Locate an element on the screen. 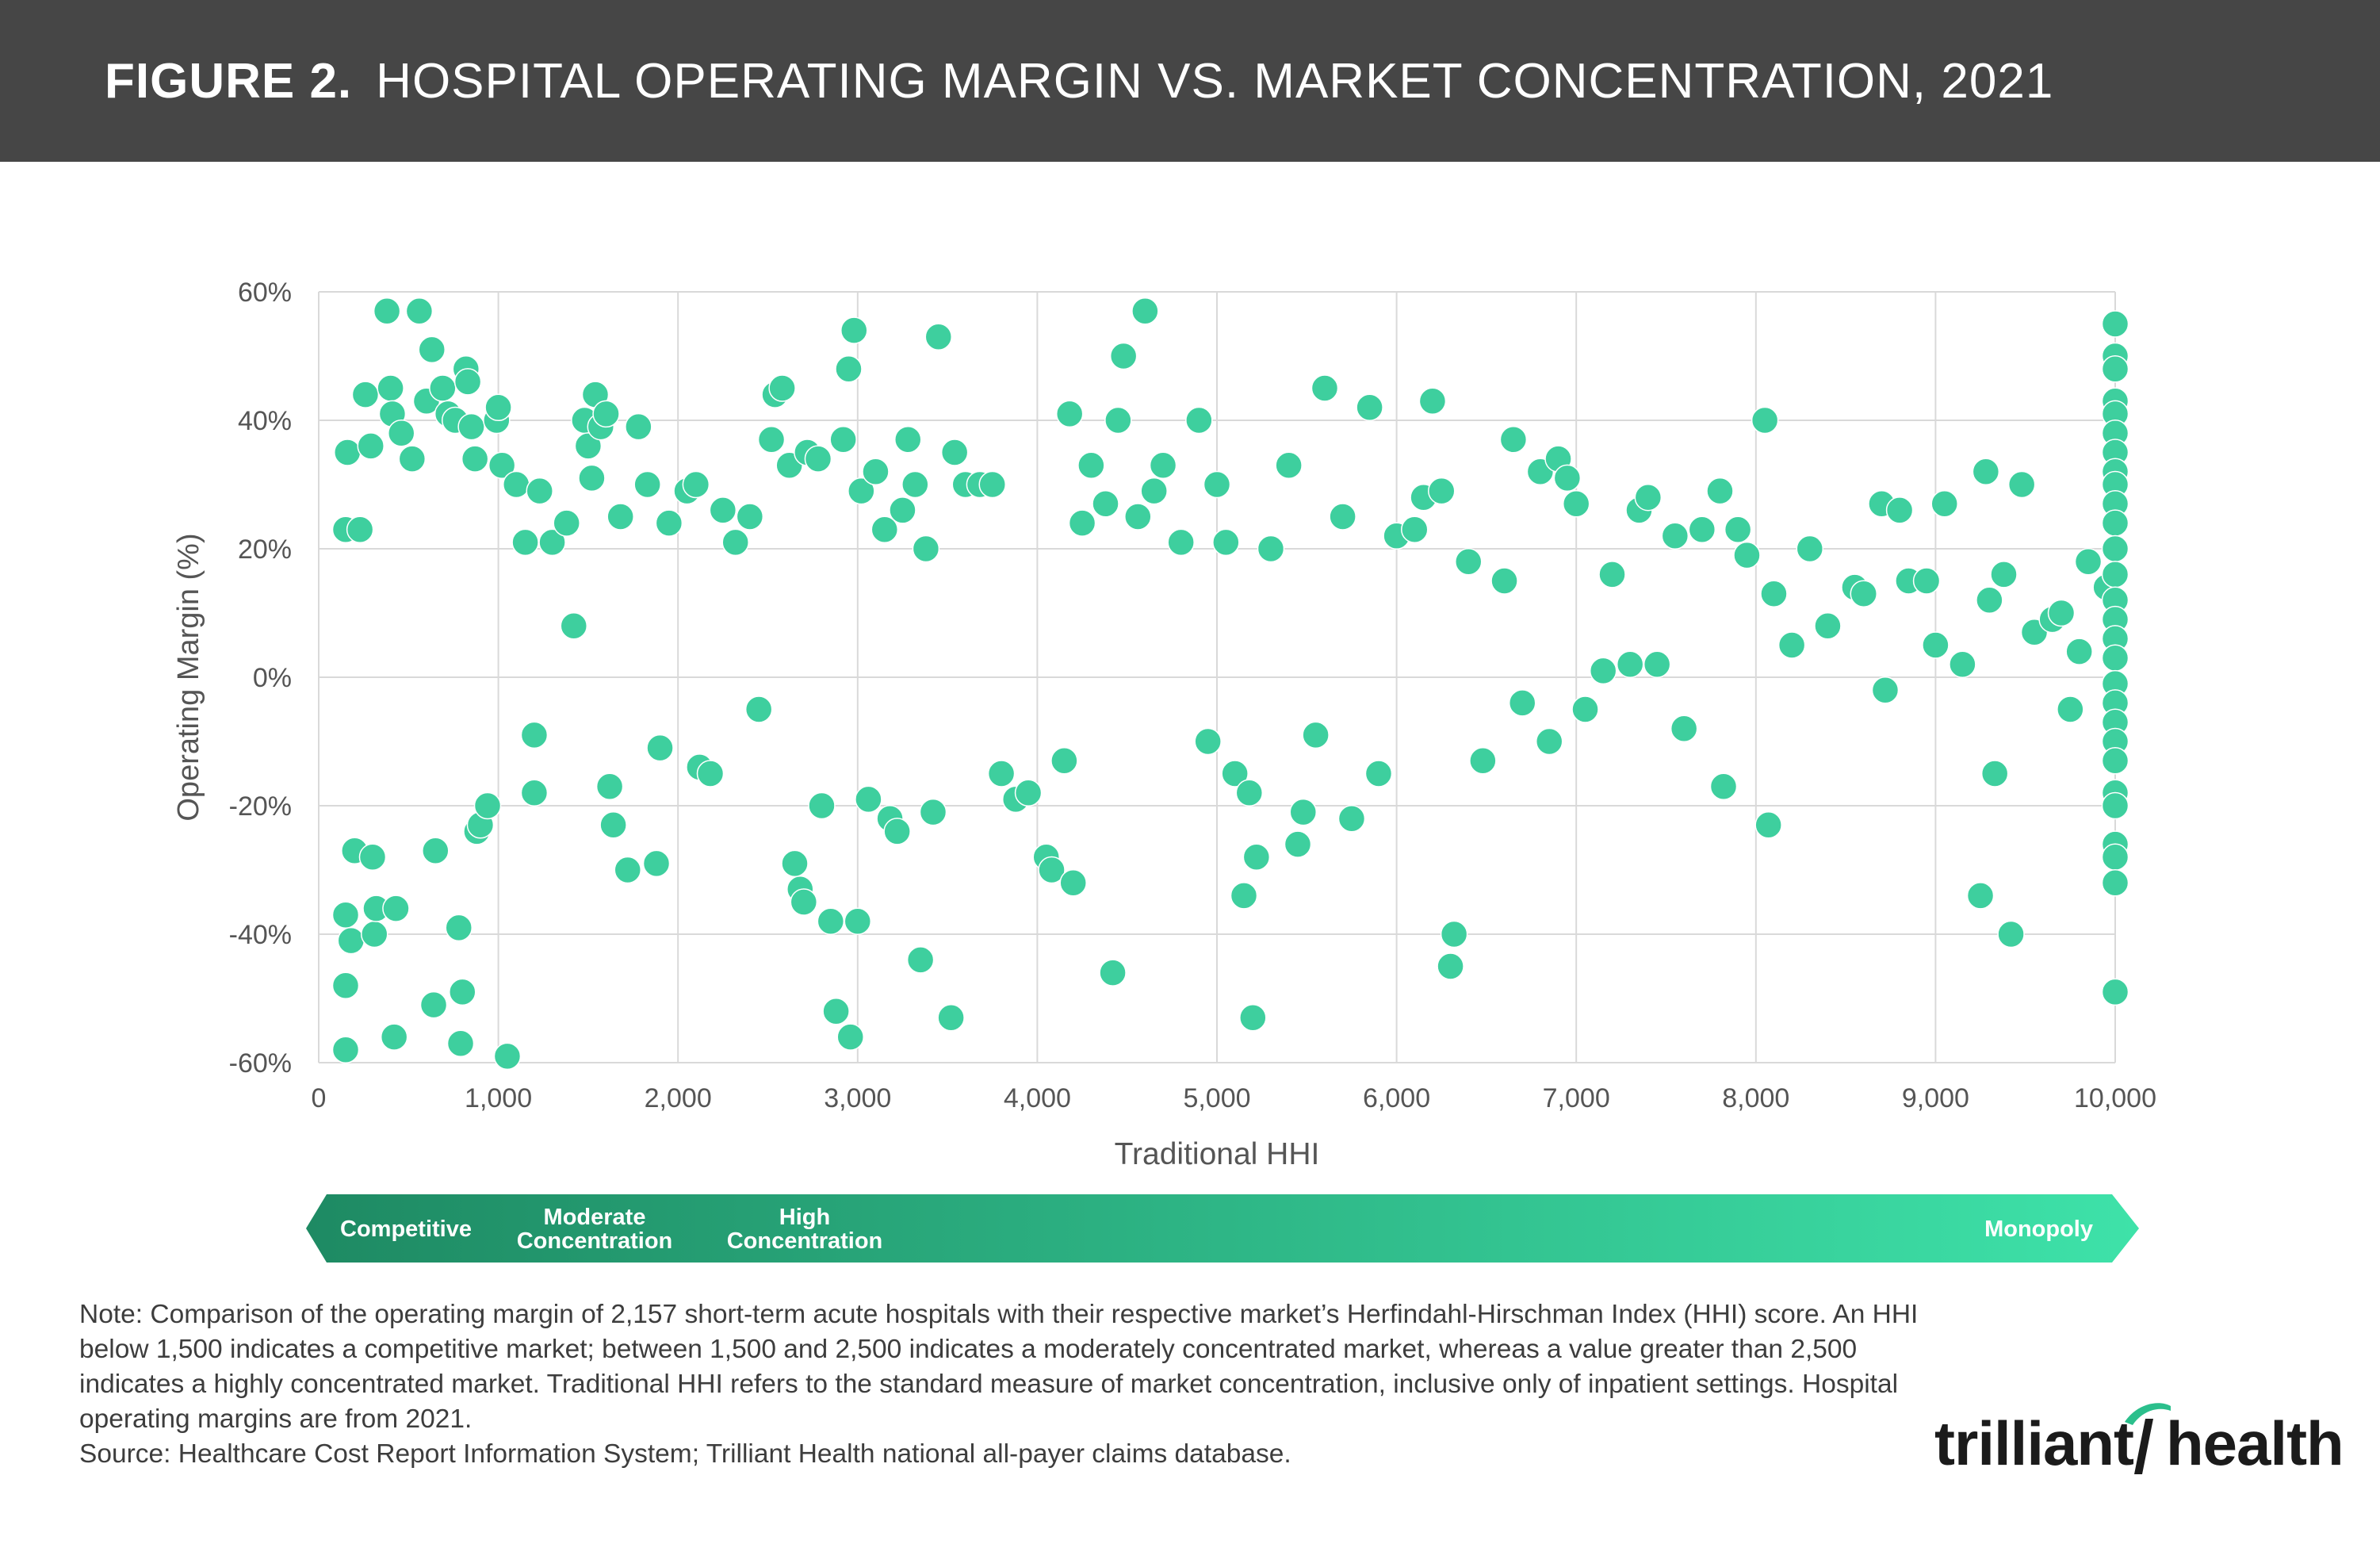 The height and width of the screenshot is (1548, 2380). logo-swoosh-icon is located at coordinates (2148, 1438).